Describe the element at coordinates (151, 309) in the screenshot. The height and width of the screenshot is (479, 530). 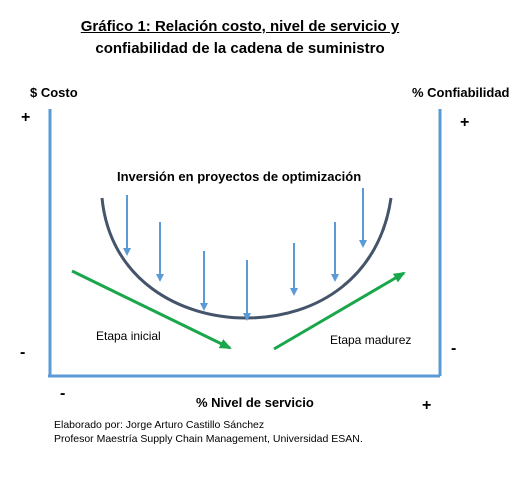
I see `stage-initial-arrow` at that location.